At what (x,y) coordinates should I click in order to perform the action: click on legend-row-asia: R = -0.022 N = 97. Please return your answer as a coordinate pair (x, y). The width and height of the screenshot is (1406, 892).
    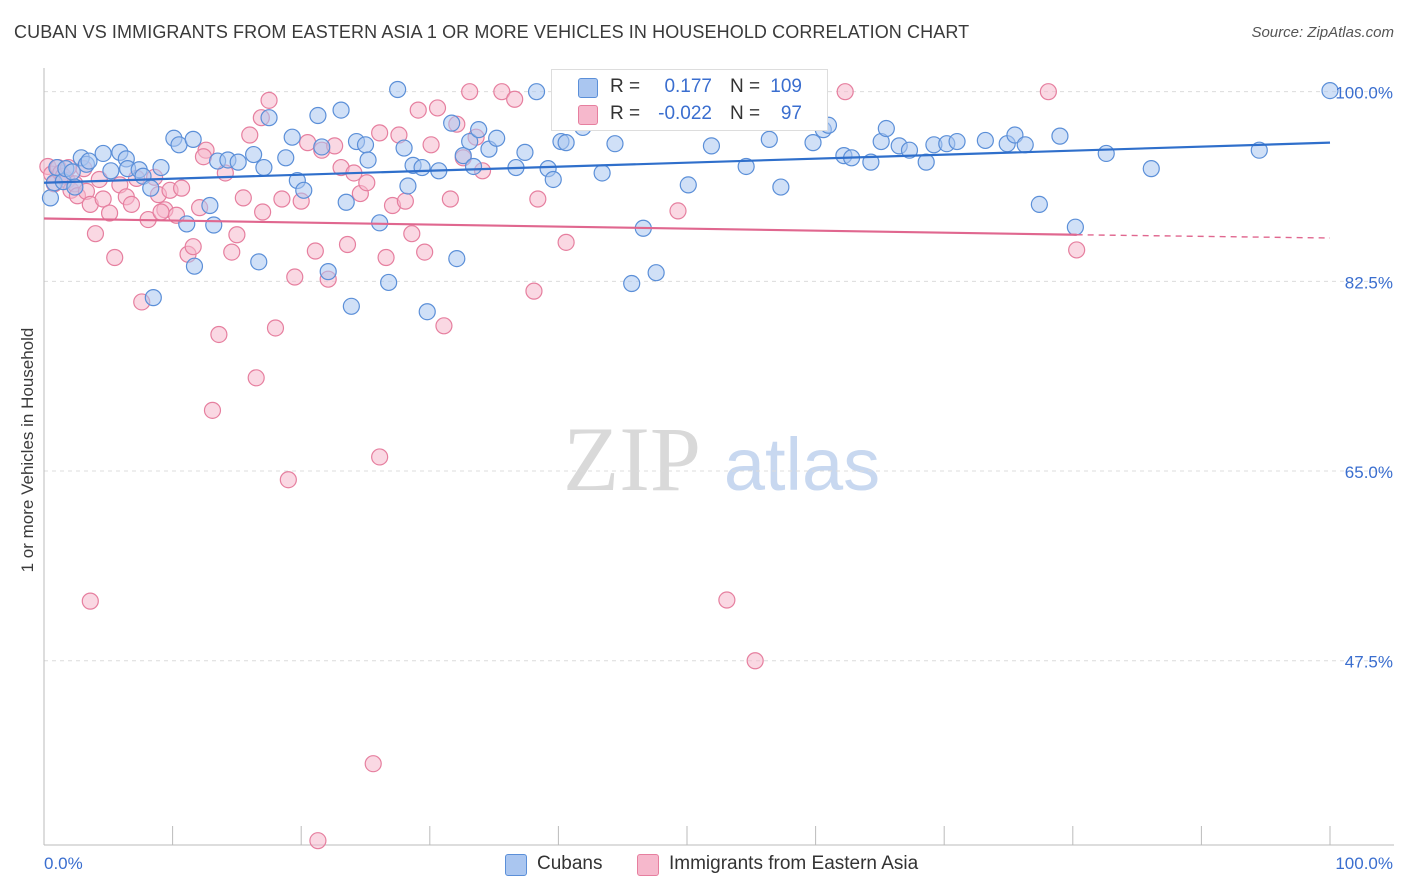
    Looking at the image, I should click on (689, 114).